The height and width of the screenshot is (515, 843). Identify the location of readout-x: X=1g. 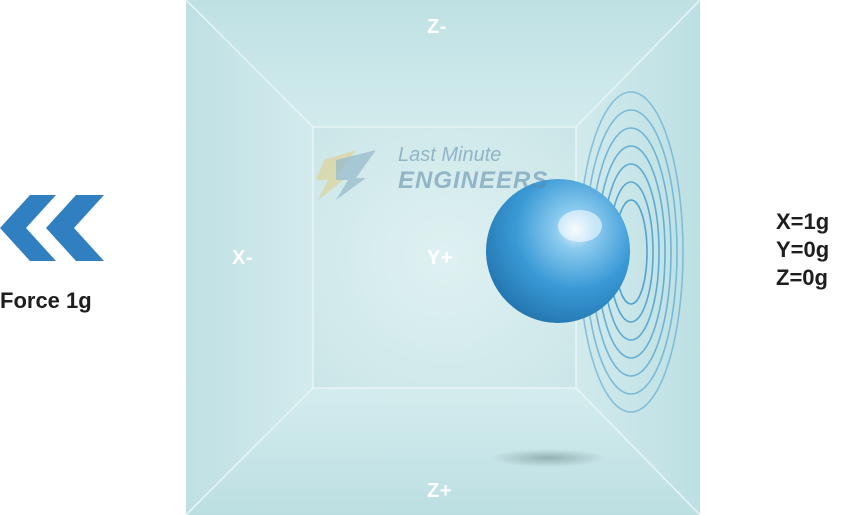
(803, 221).